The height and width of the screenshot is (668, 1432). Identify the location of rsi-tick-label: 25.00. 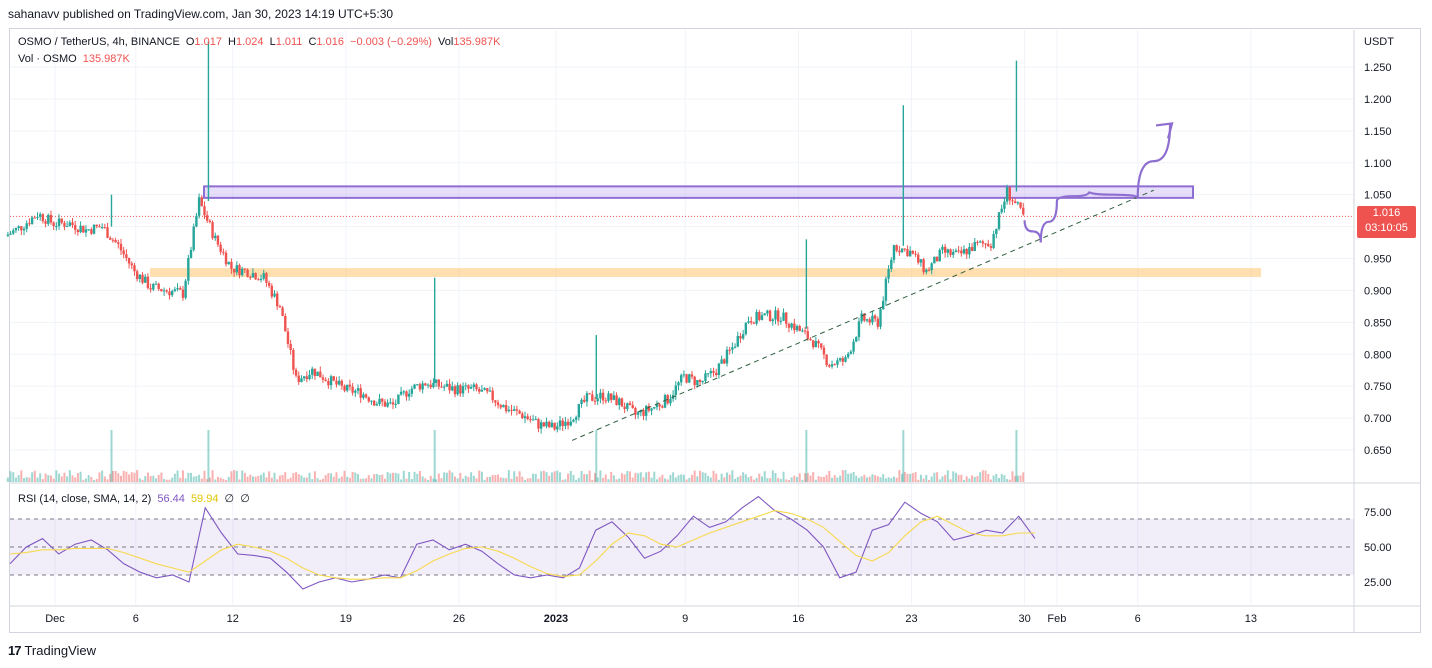
(1378, 583).